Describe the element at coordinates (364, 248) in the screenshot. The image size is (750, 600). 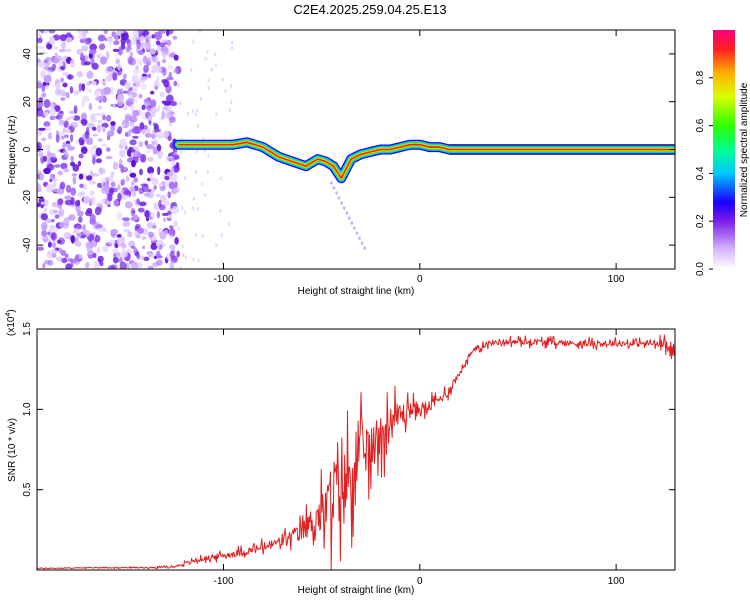
I see `tail-speckle` at that location.